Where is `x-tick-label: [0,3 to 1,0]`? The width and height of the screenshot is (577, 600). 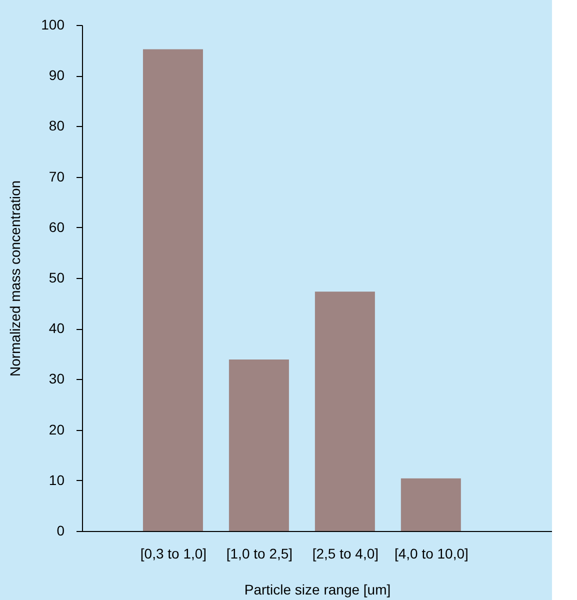 x-tick-label: [0,3 to 1,0] is located at coordinates (173, 554).